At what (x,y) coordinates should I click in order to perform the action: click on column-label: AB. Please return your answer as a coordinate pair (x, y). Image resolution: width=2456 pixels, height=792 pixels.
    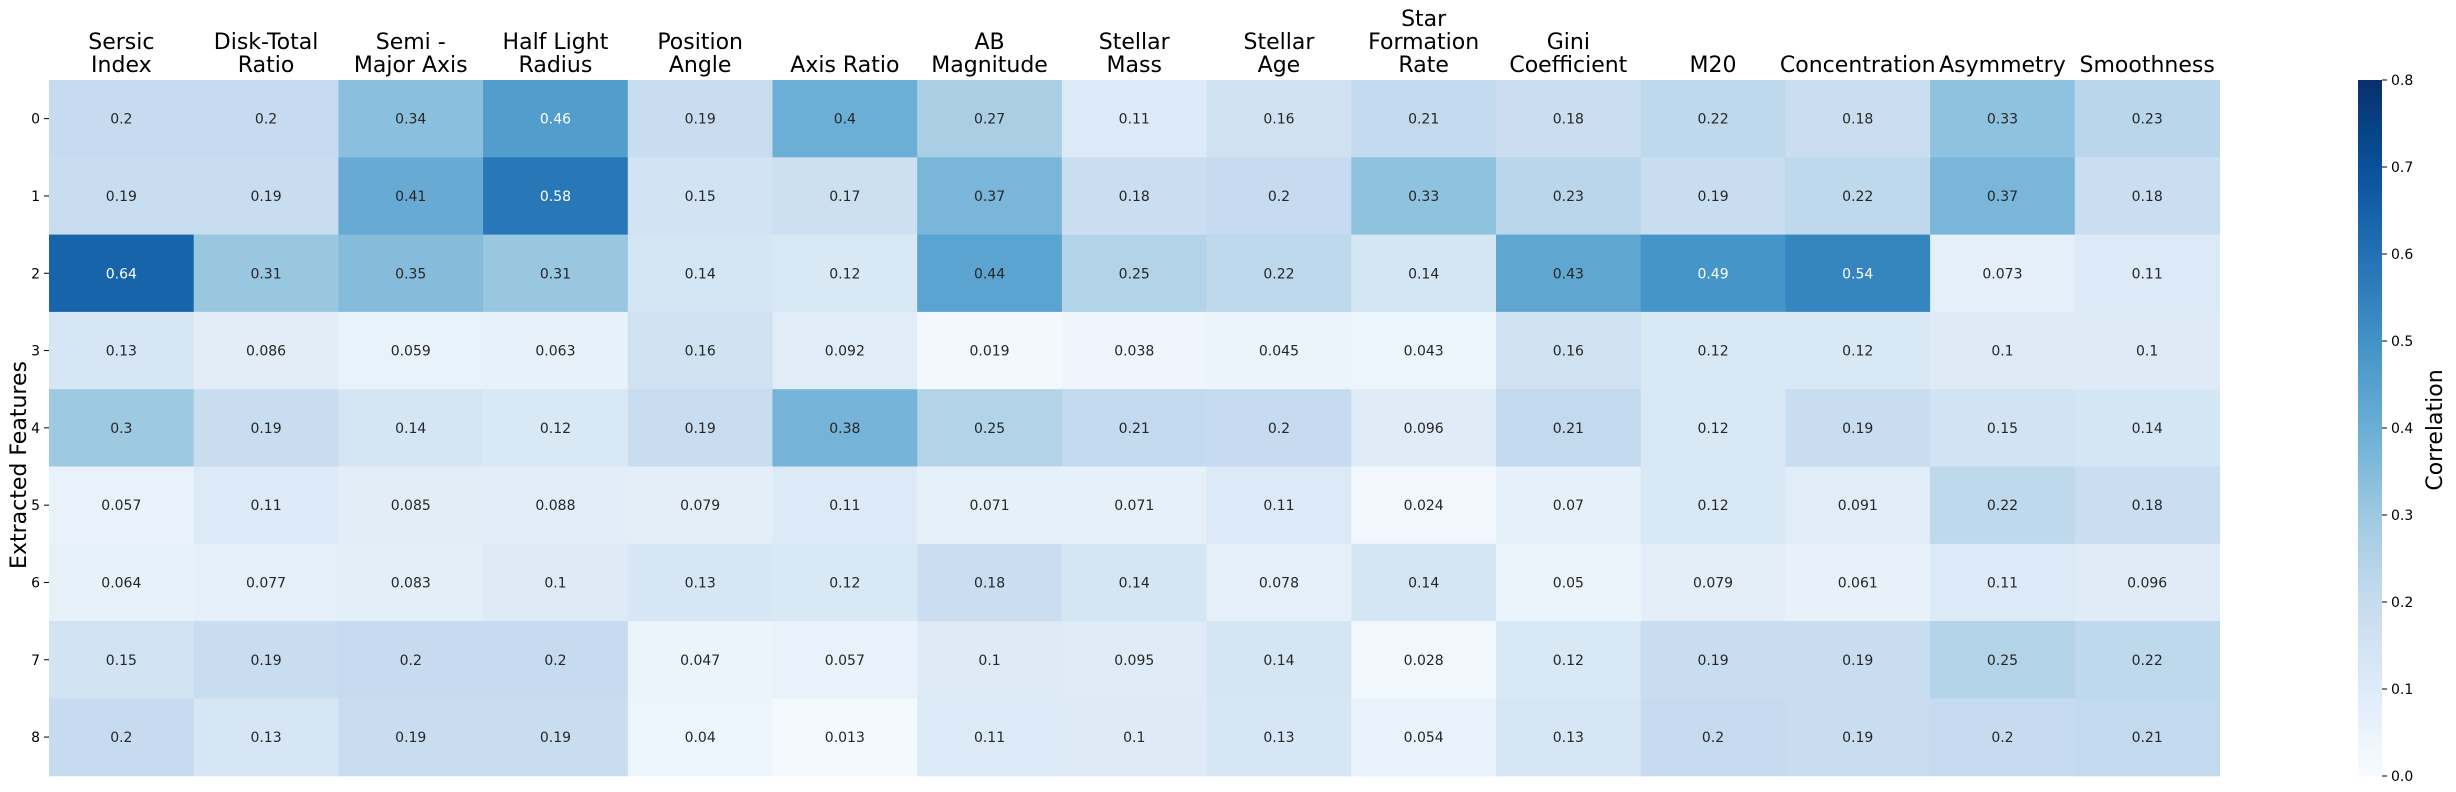
    Looking at the image, I should click on (989, 42).